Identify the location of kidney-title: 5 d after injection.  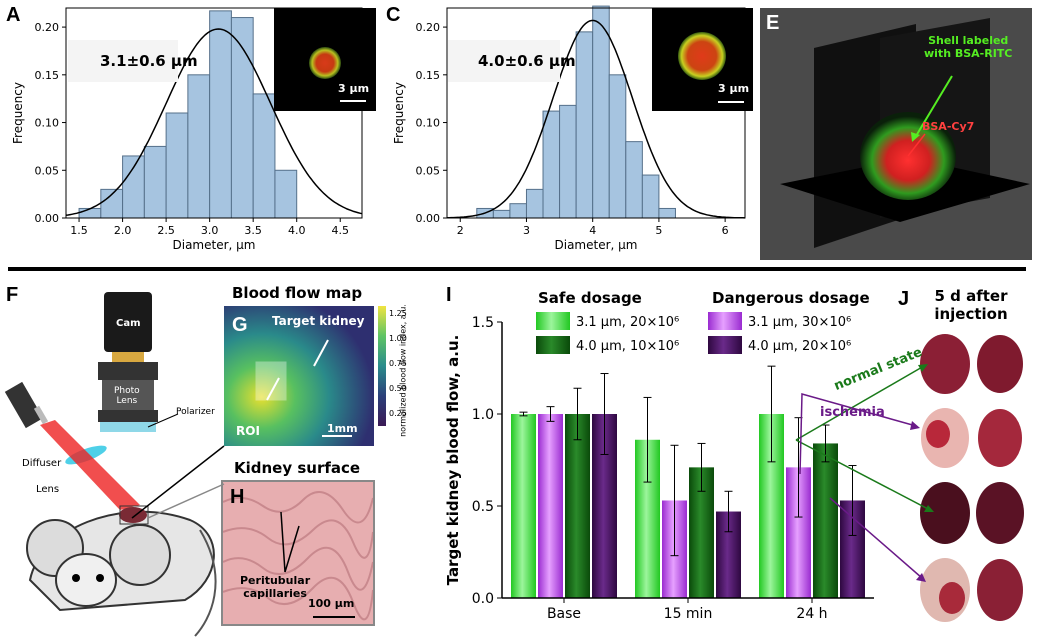
(971, 305).